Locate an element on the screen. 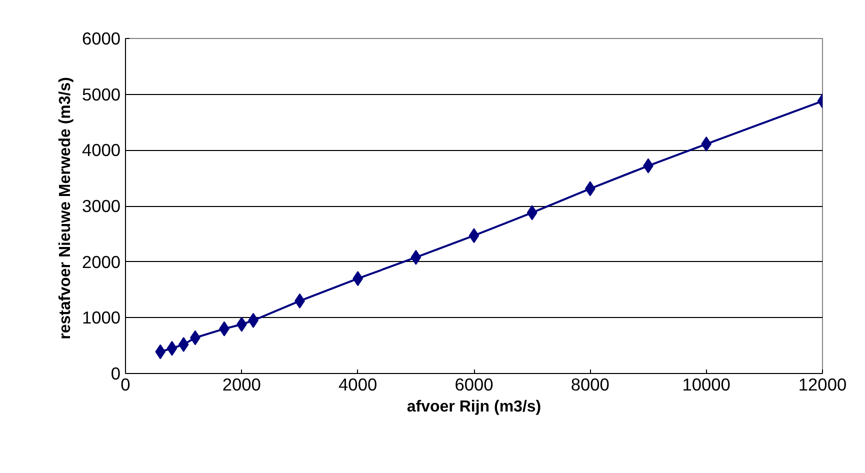  y-tick-label: 6000 is located at coordinates (101, 38).